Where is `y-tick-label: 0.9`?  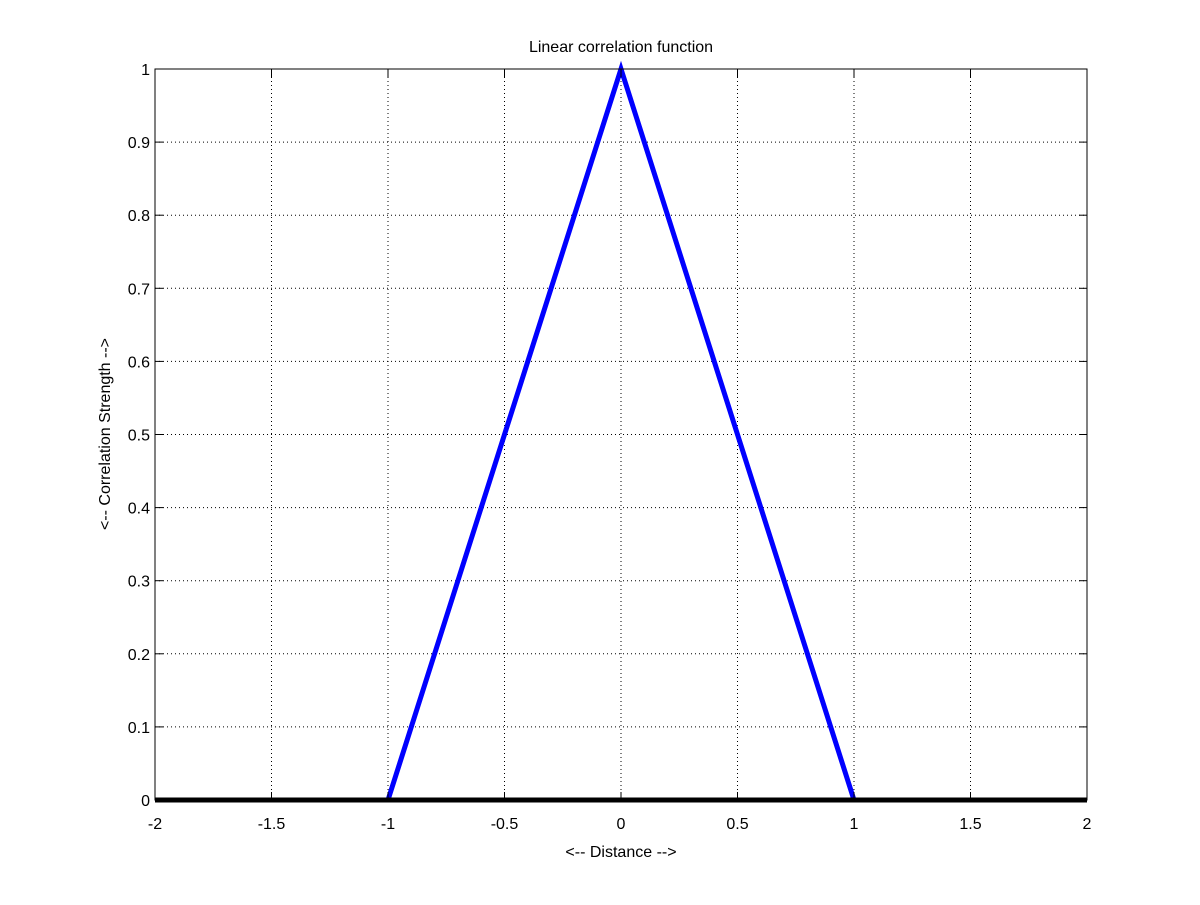
y-tick-label: 0.9 is located at coordinates (139, 143).